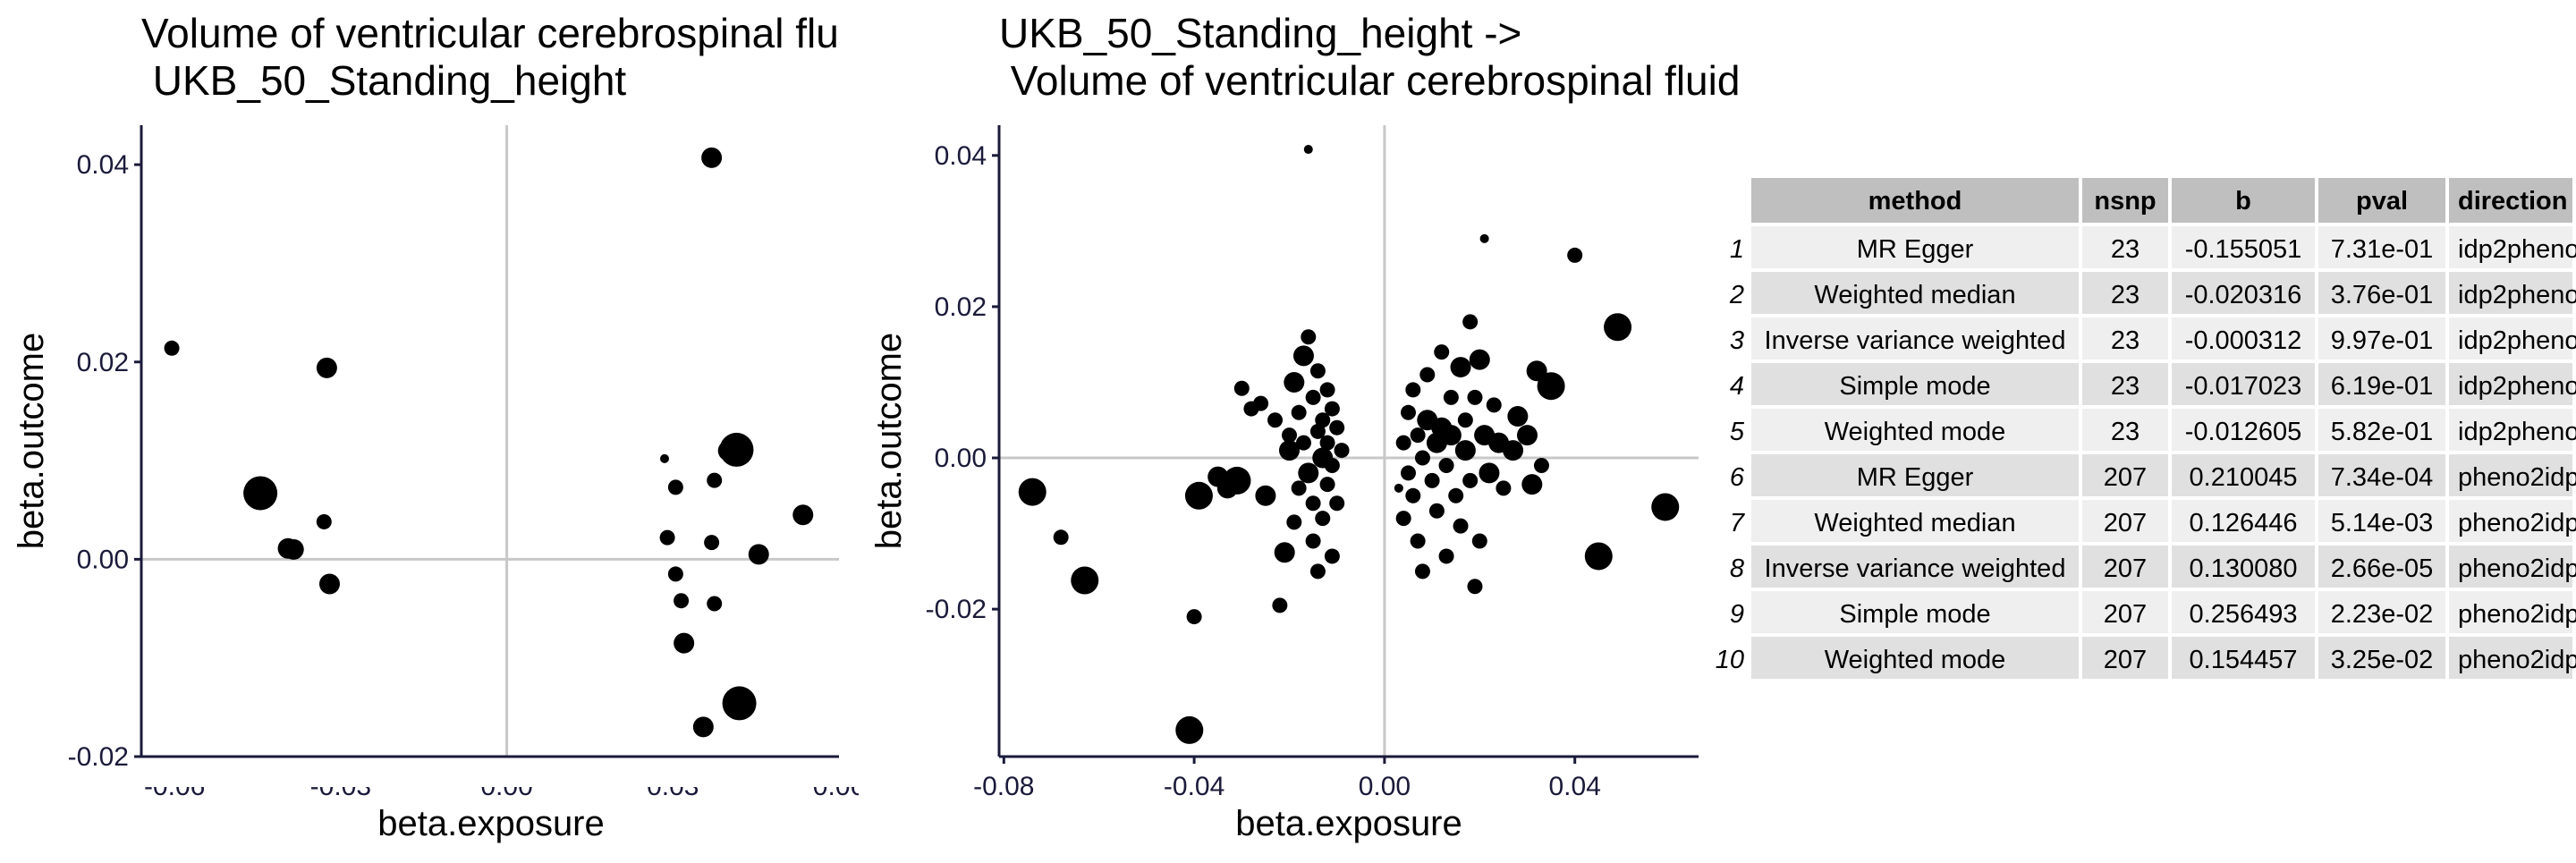 This screenshot has height=863, width=2576. What do you see at coordinates (839, 786) in the screenshot?
I see `x-tick-label: 0.06` at bounding box center [839, 786].